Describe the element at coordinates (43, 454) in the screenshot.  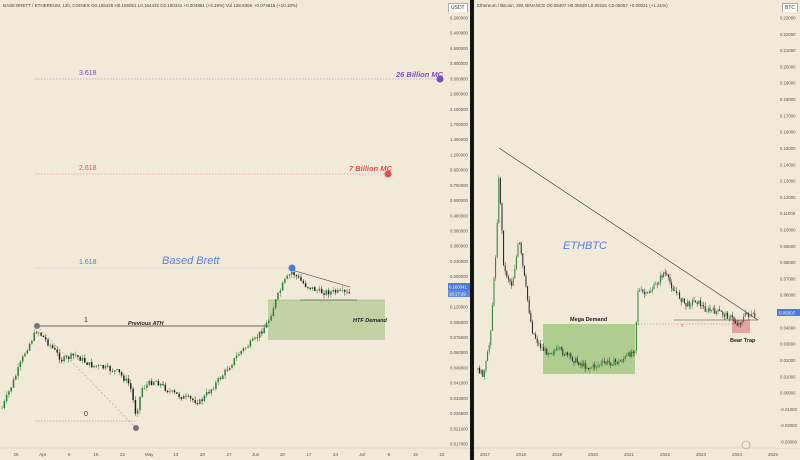
I see `time-scale-tick: Apr` at that location.